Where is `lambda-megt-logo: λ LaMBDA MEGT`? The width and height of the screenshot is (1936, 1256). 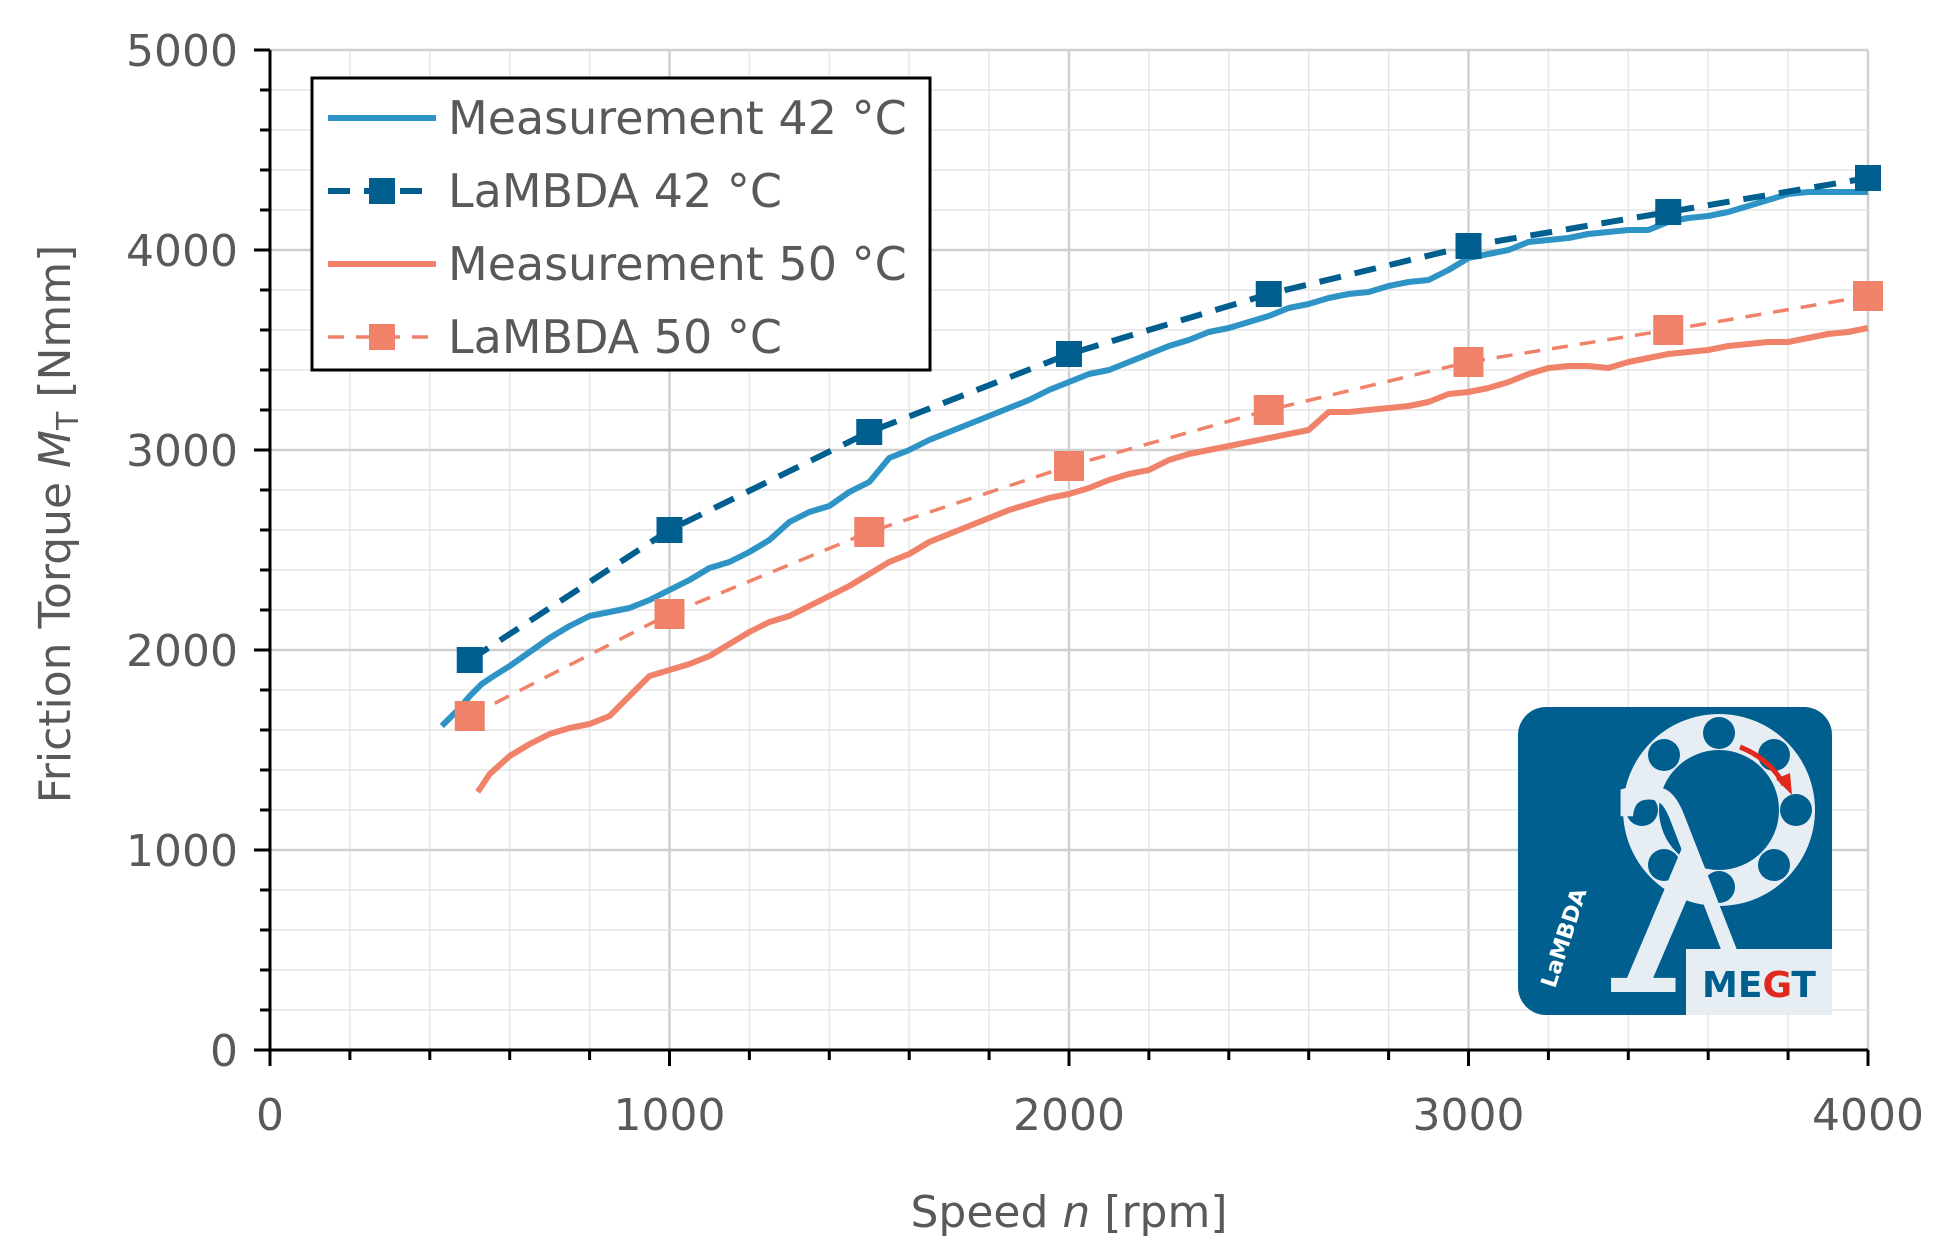
lambda-megt-logo: λ LaMBDA MEGT is located at coordinates (1675, 881).